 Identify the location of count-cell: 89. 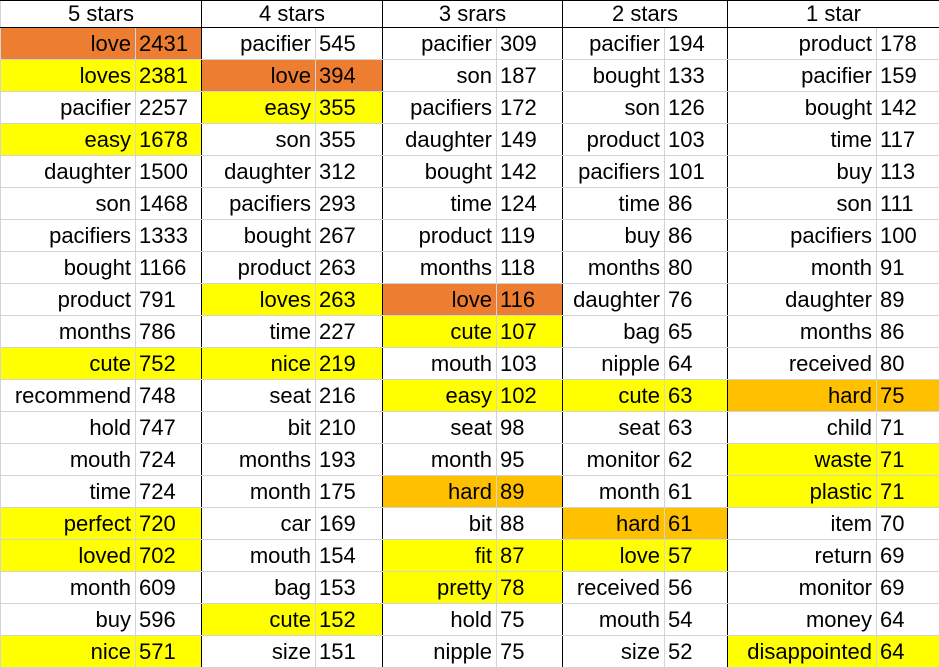
(530, 492).